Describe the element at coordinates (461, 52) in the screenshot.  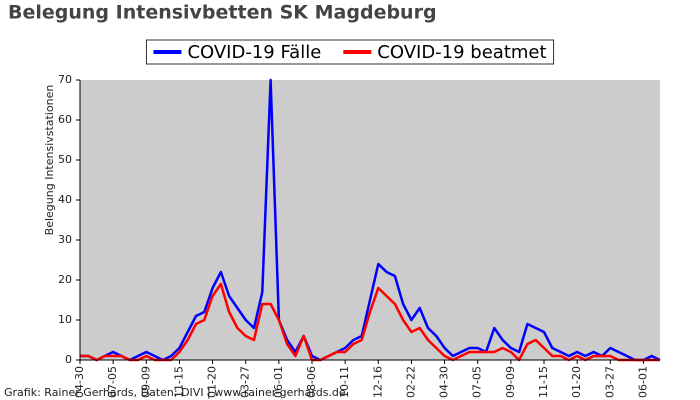
I see `legend-text: COVID-19 beatmet` at that location.